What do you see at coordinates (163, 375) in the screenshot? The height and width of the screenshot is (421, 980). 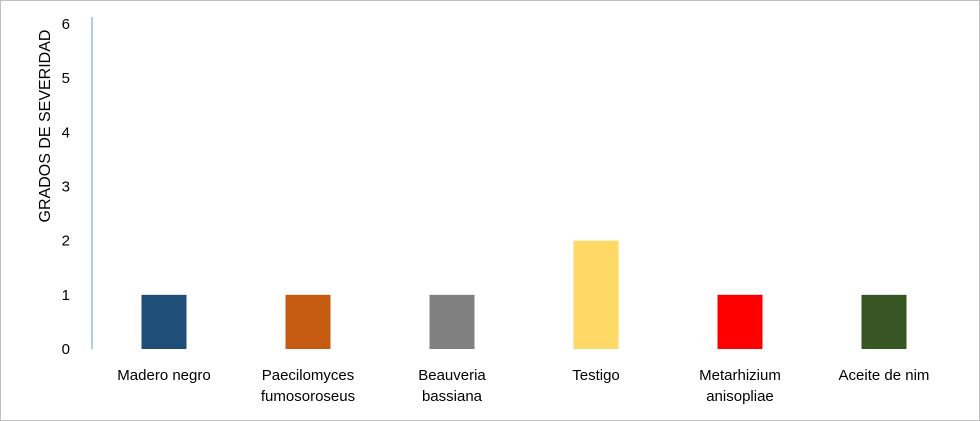 I see `x-category-label: Madero negro` at bounding box center [163, 375].